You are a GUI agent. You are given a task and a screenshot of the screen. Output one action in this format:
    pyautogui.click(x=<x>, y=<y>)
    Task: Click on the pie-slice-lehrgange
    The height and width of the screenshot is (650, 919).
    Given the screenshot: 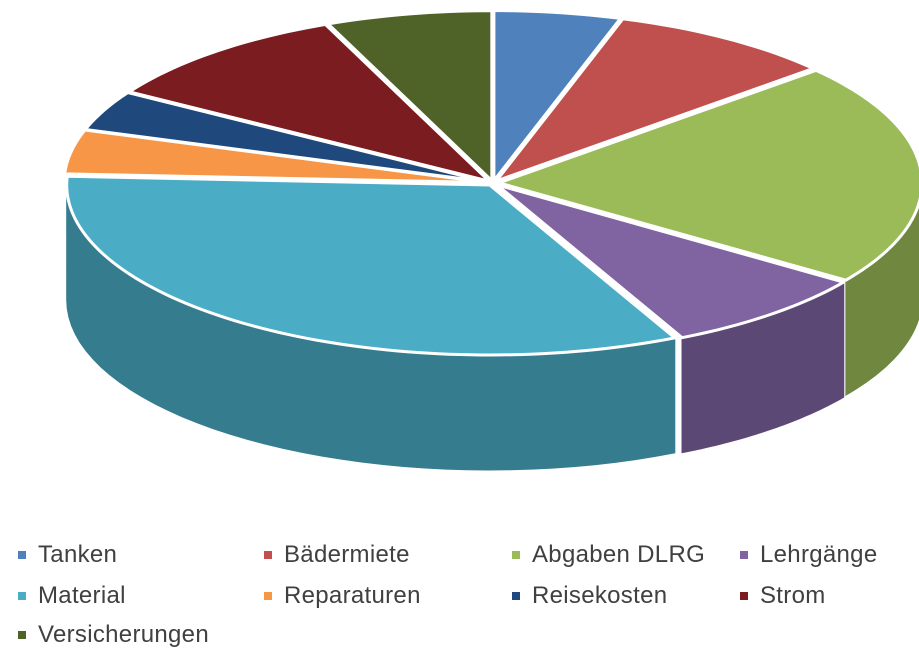 What is the action you would take?
    pyautogui.click(x=670, y=261)
    